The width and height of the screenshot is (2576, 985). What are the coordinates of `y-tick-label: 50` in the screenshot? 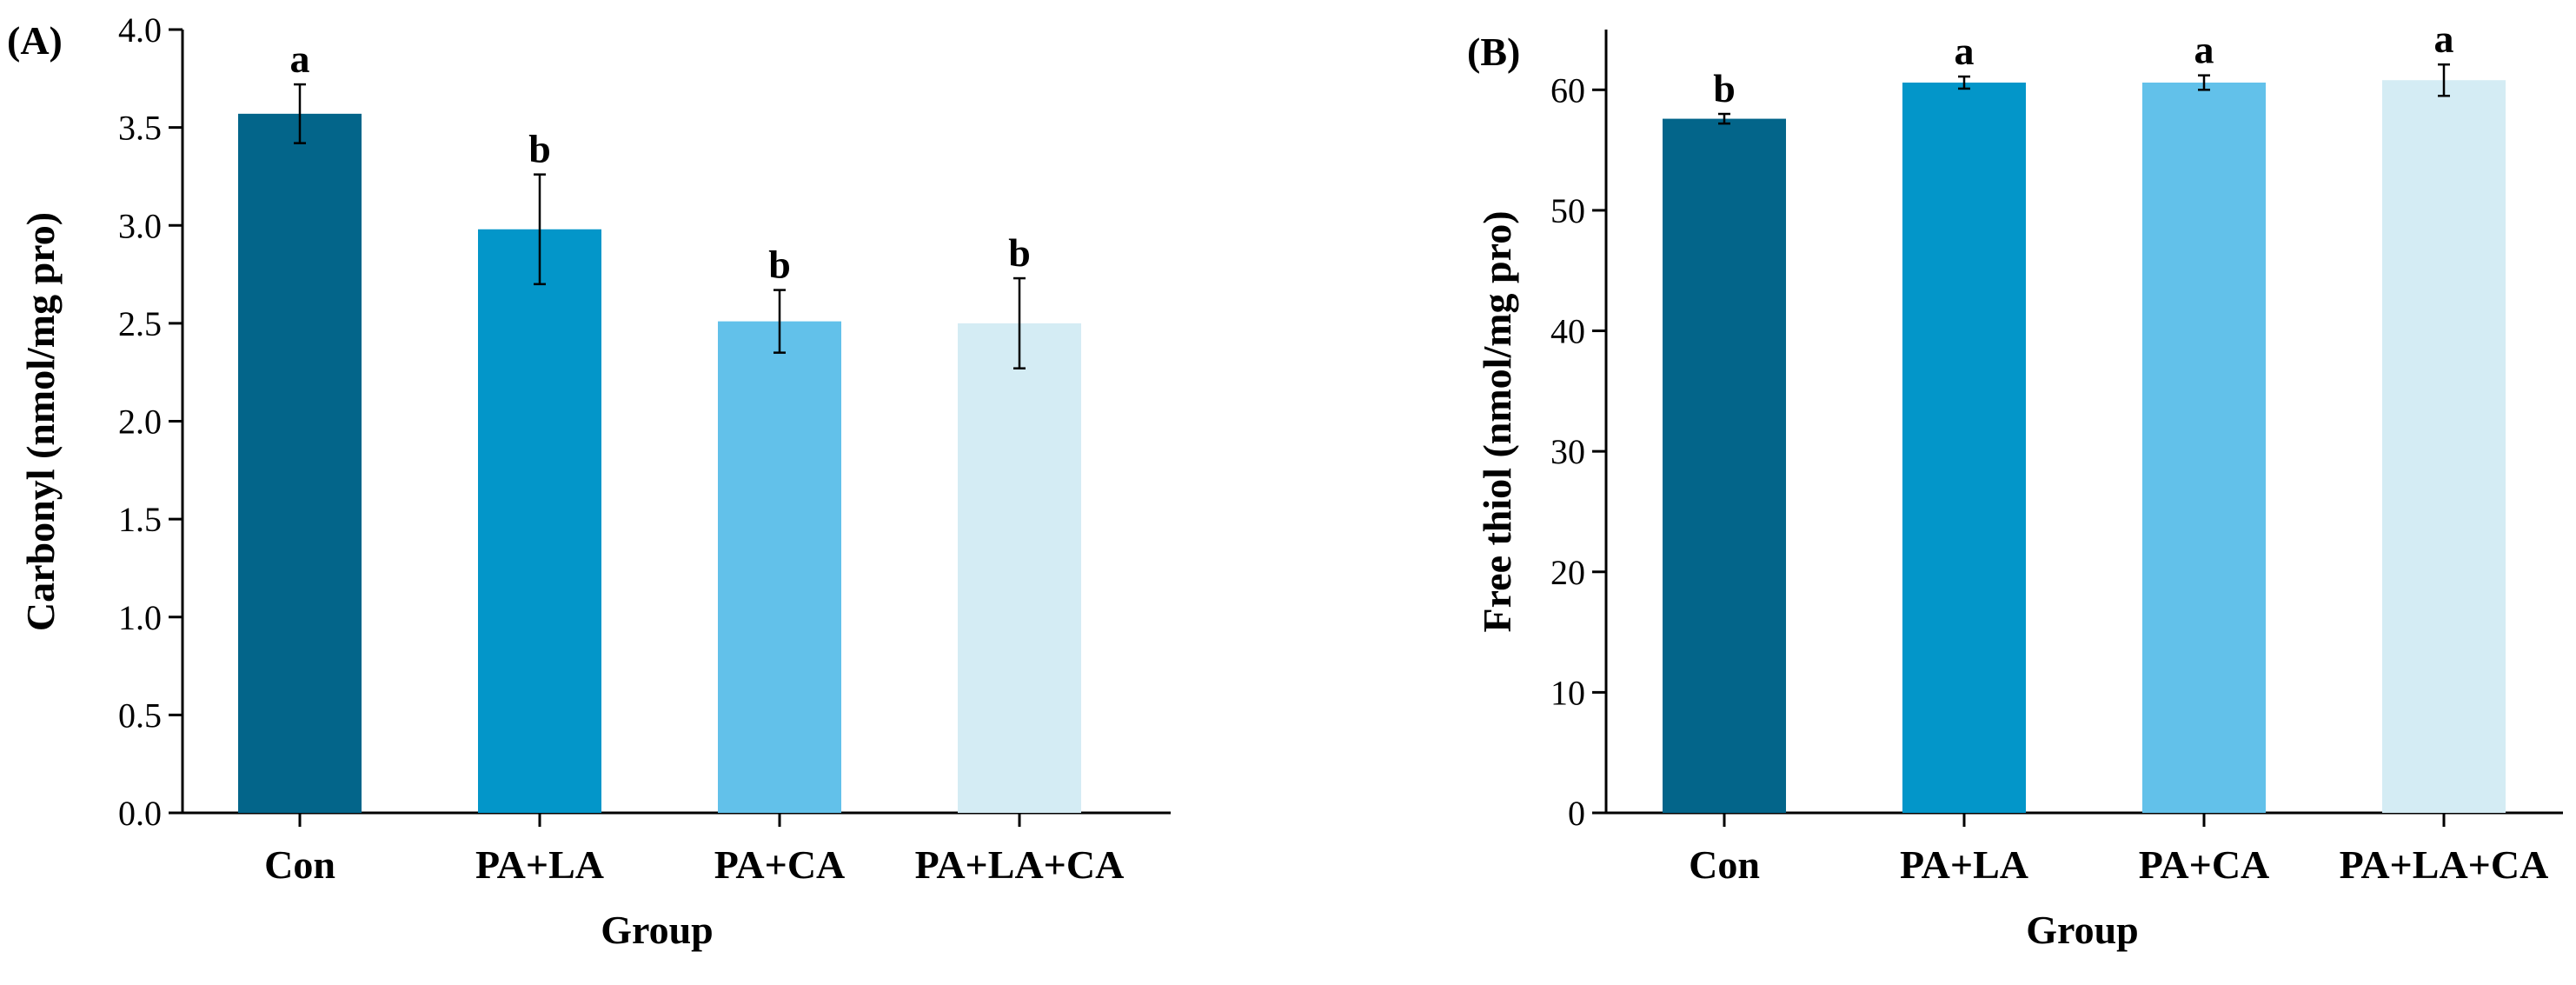 It's located at (1567, 210).